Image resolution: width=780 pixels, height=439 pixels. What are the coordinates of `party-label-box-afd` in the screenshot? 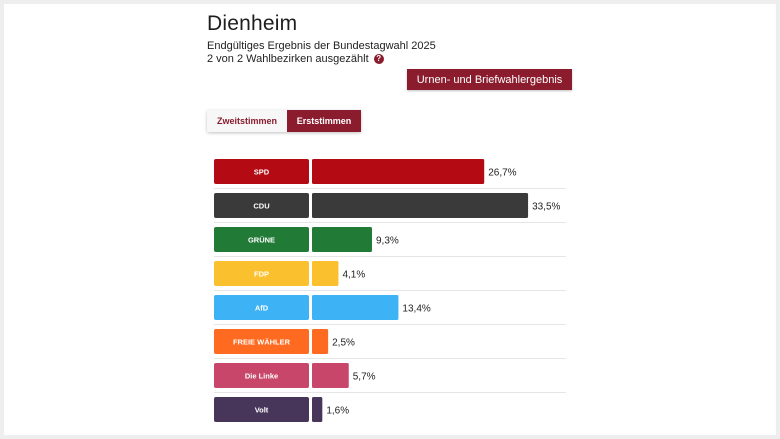 It's located at (261, 307).